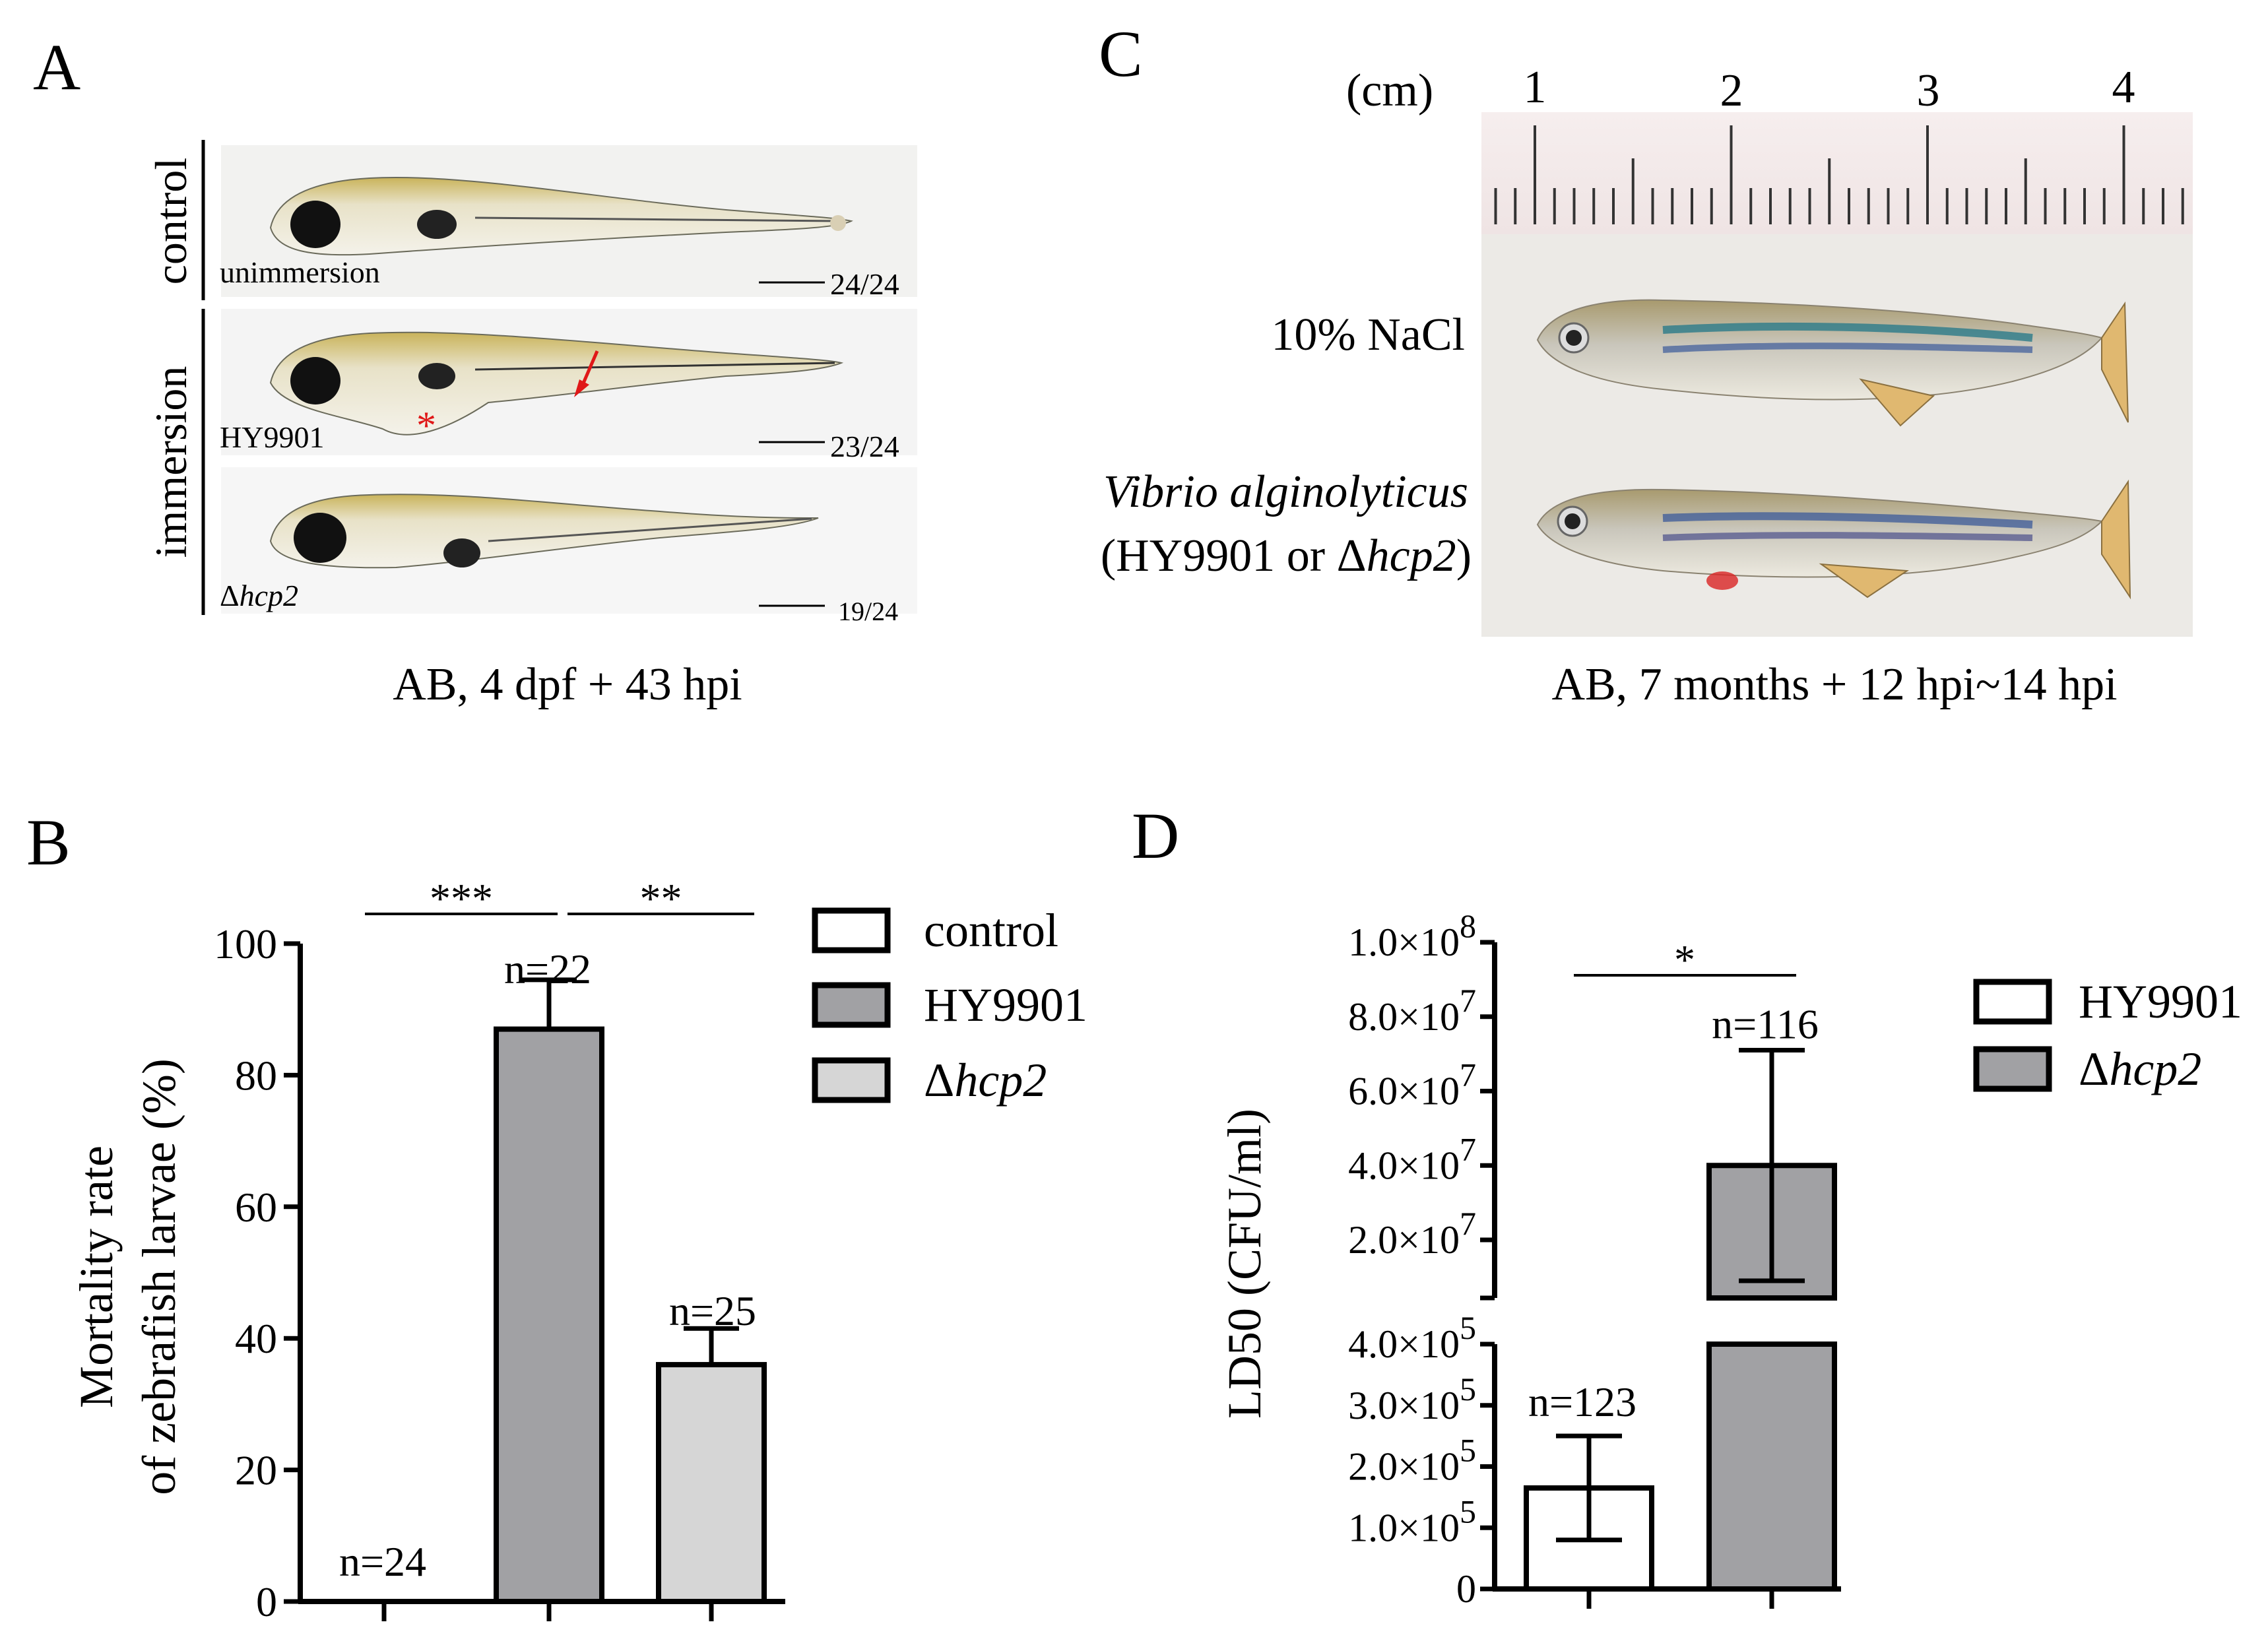  Describe the element at coordinates (171, 221) in the screenshot. I see `group-label-control: control` at that location.